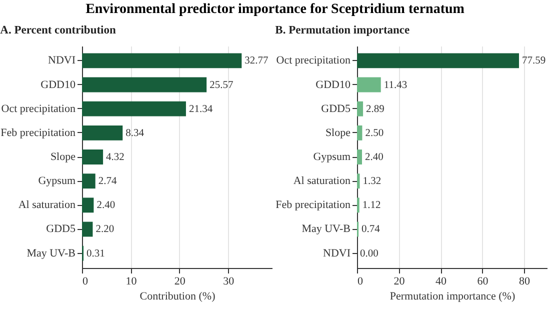  Describe the element at coordinates (483, 282) in the screenshot. I see `x-tick-label: 60` at that location.